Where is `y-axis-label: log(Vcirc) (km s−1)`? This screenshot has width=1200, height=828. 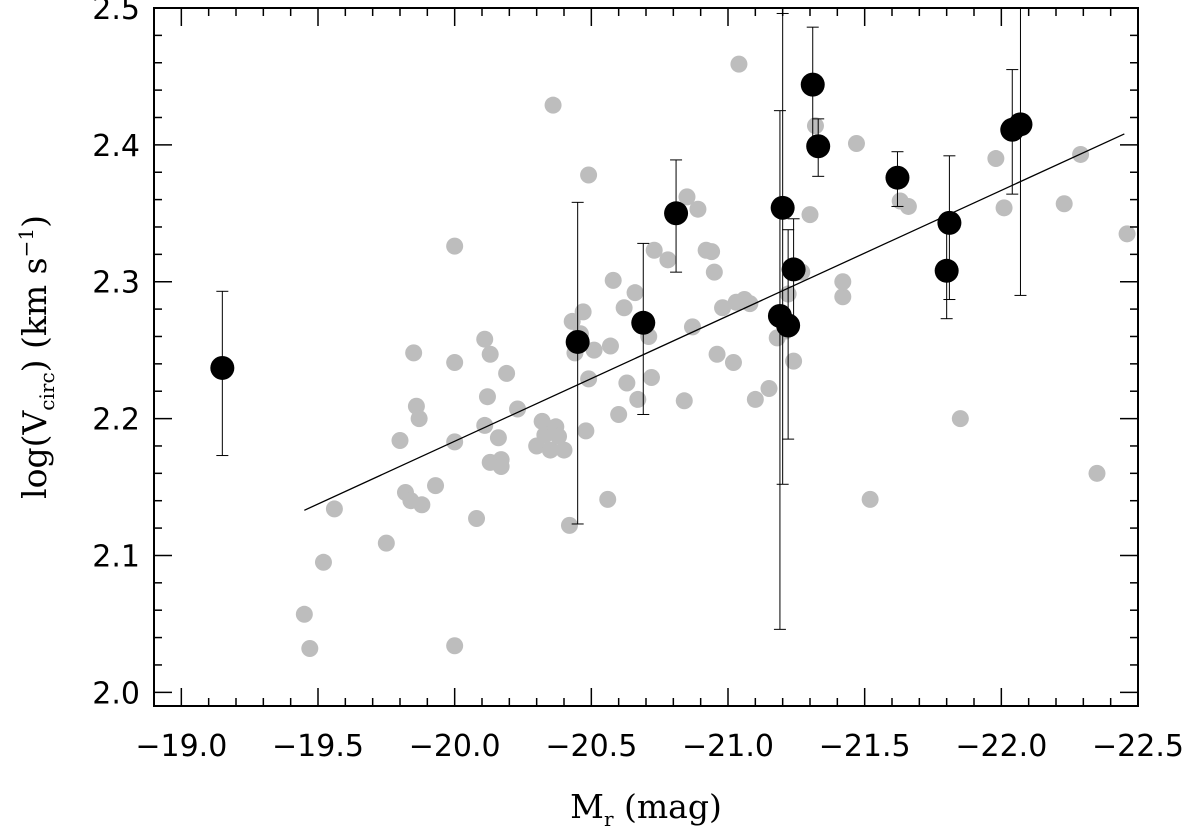 y-axis-label: log(Vcirc) (km s−1) is located at coordinates (36, 357).